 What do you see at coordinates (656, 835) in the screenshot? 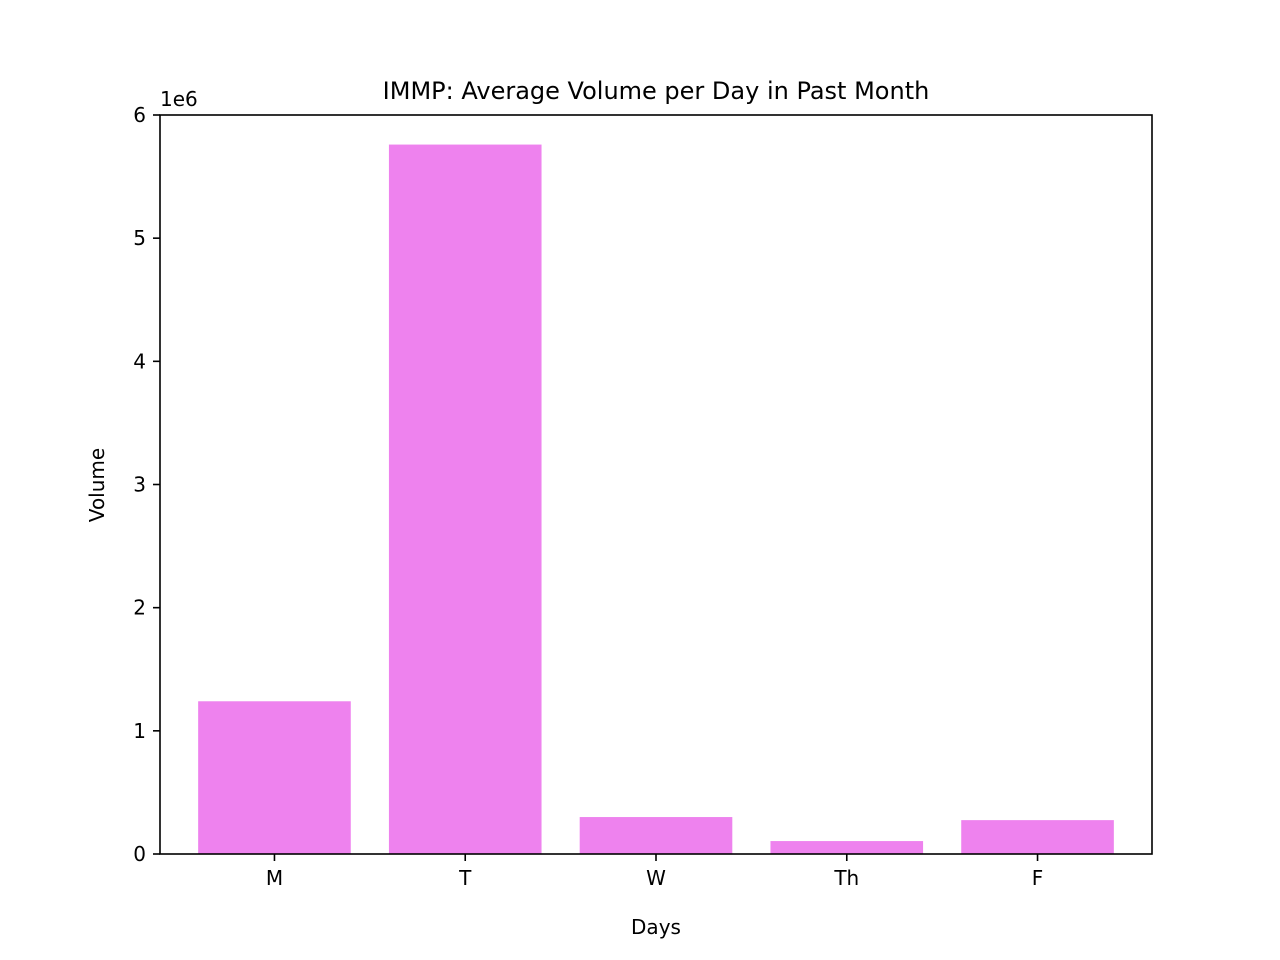
I see `bar-w` at bounding box center [656, 835].